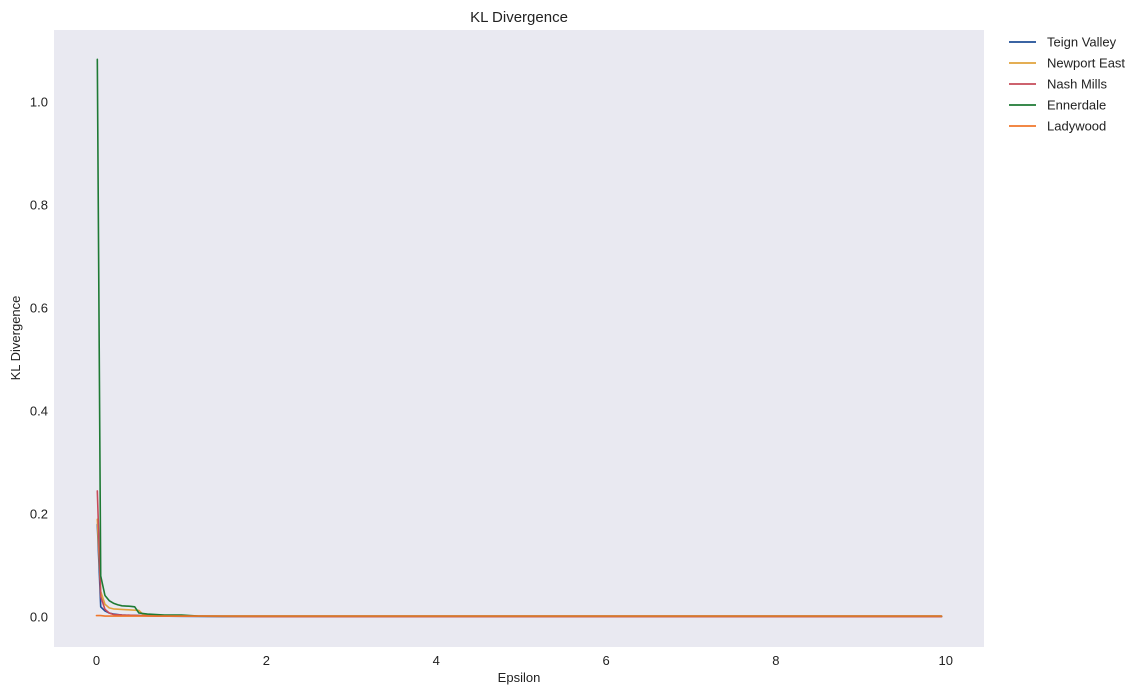  I want to click on legend-label: Teign Valley, so click(1082, 42).